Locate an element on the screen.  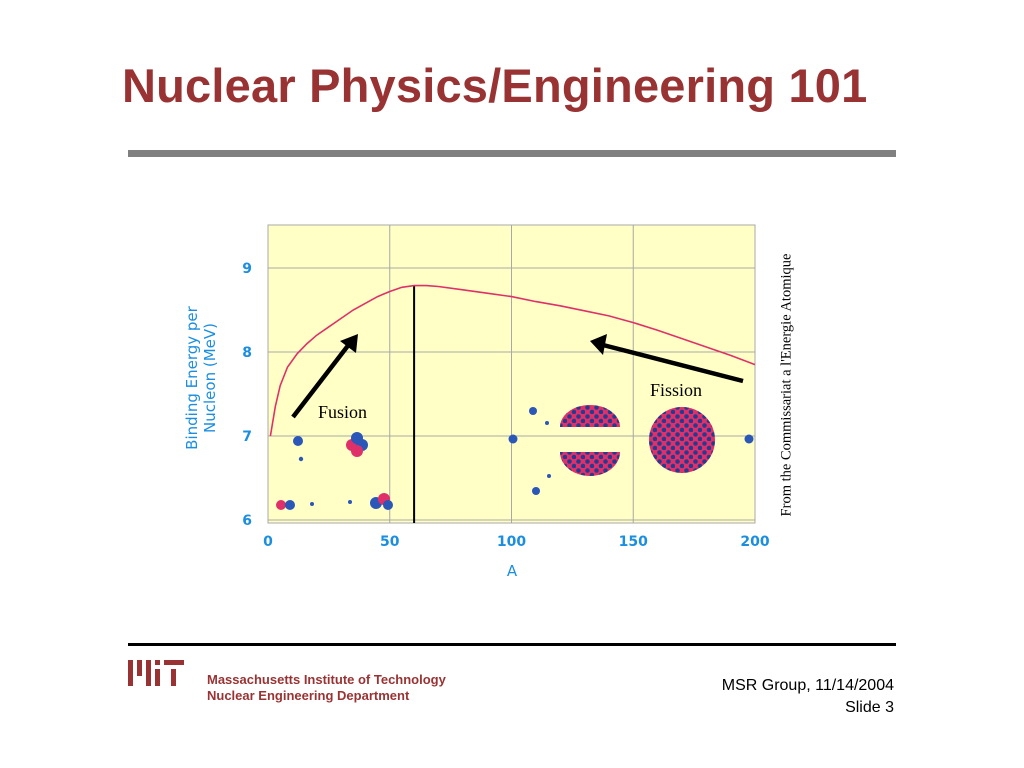
slide-footer-info: MSR Group, 11/14/2004 Slide 3 is located at coordinates (808, 697).